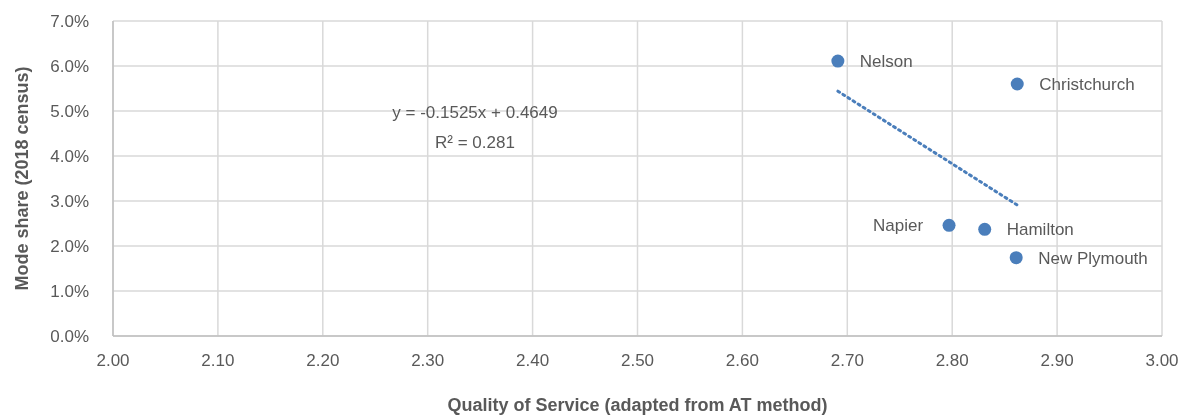  Describe the element at coordinates (637, 405) in the screenshot. I see `x-axis-title: Quality of Service (adapted from AT method)` at that location.